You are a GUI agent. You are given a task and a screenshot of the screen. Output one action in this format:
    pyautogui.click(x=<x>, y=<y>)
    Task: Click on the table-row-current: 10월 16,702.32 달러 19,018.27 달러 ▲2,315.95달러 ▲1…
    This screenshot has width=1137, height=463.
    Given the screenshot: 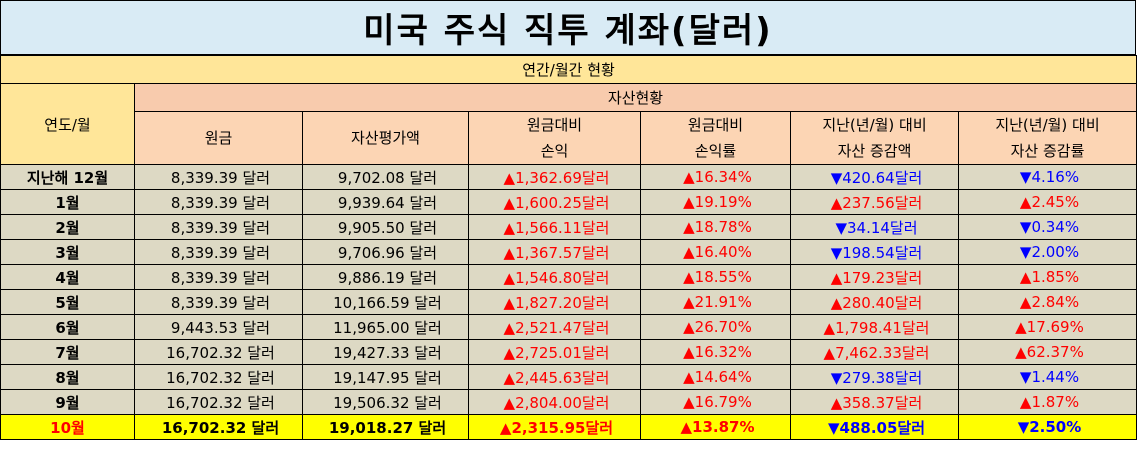 What is the action you would take?
    pyautogui.click(x=568, y=427)
    